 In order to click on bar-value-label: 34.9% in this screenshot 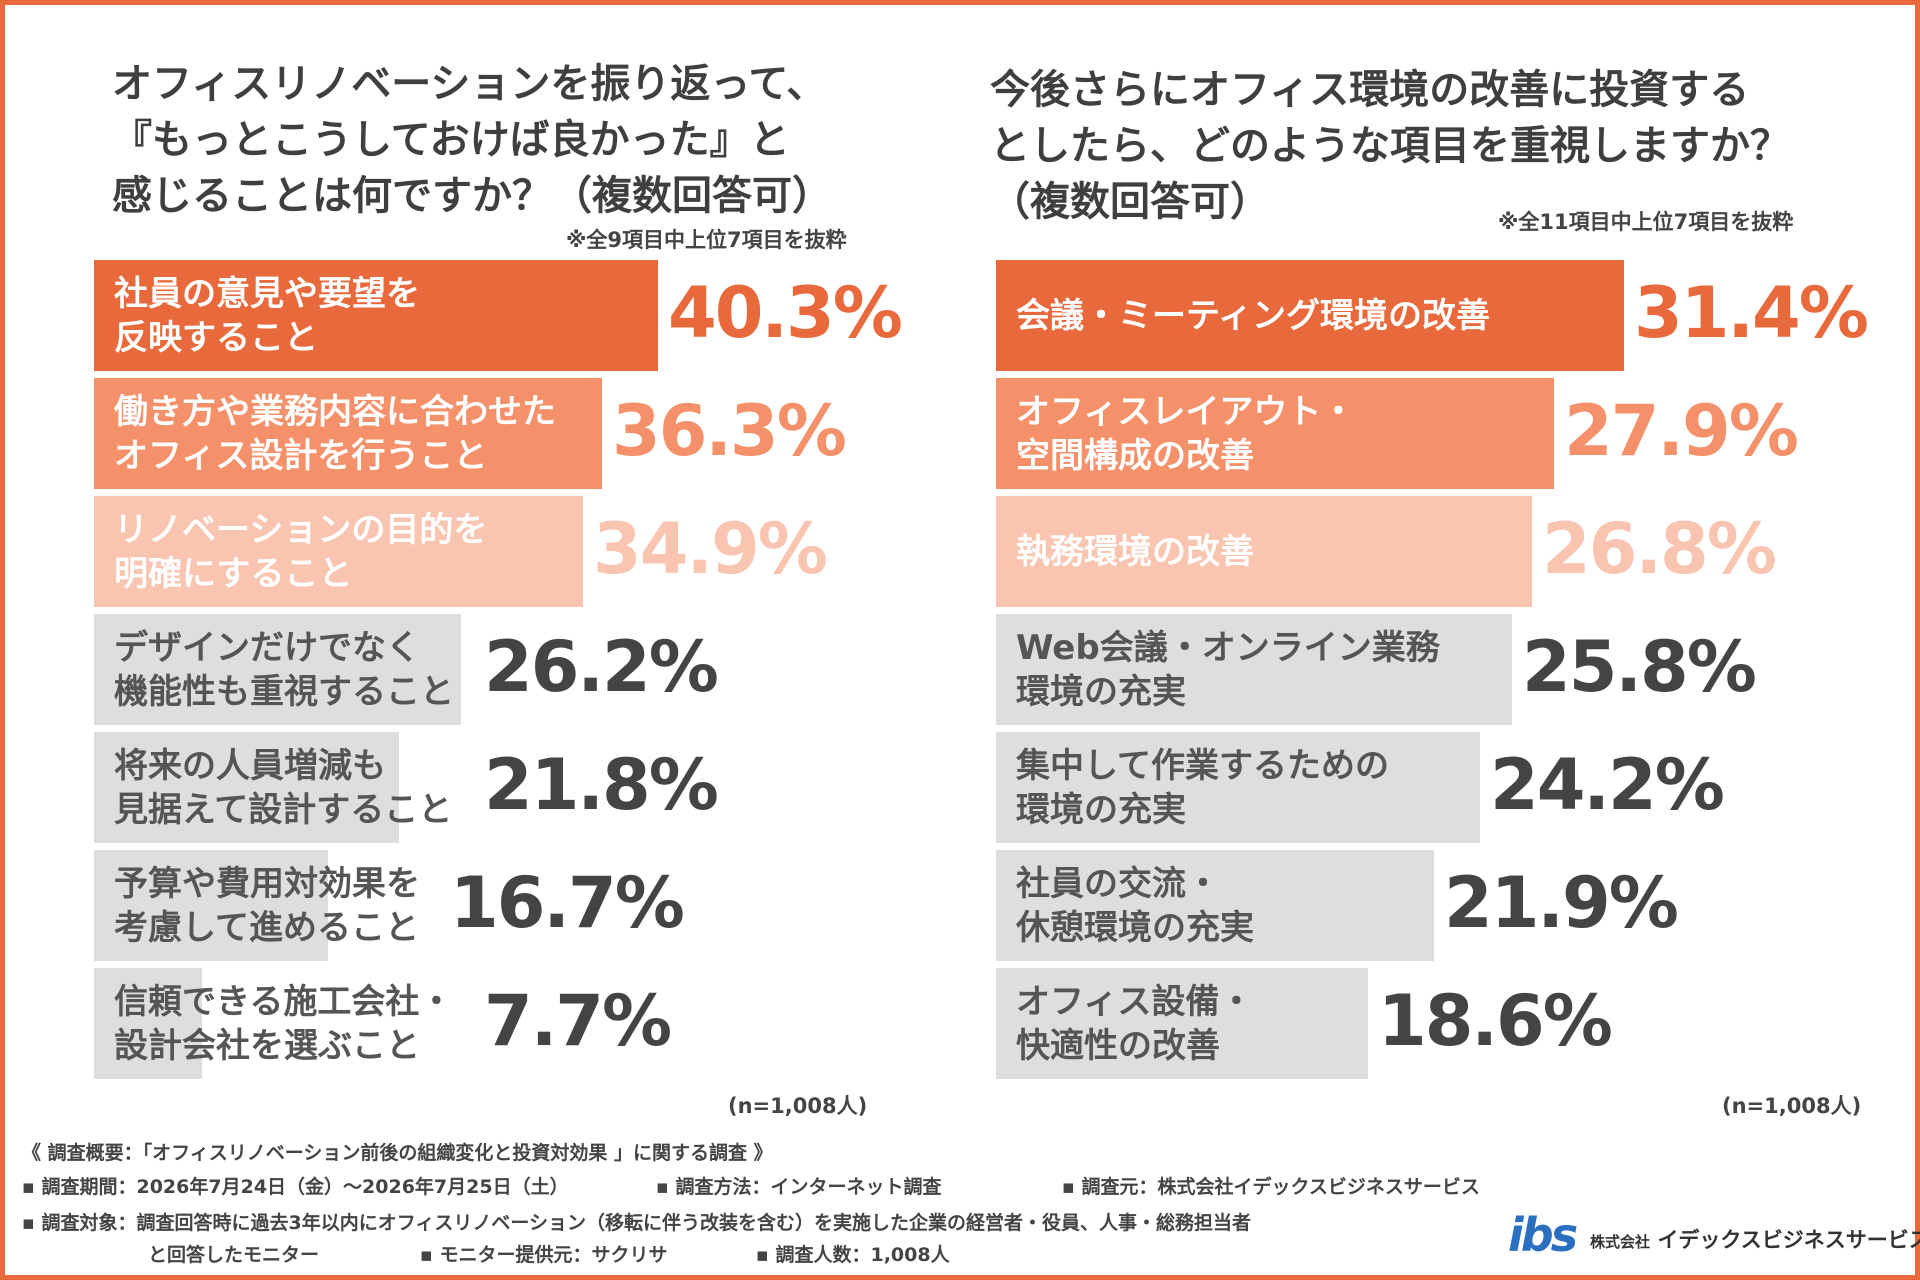, I will do `click(710, 549)`.